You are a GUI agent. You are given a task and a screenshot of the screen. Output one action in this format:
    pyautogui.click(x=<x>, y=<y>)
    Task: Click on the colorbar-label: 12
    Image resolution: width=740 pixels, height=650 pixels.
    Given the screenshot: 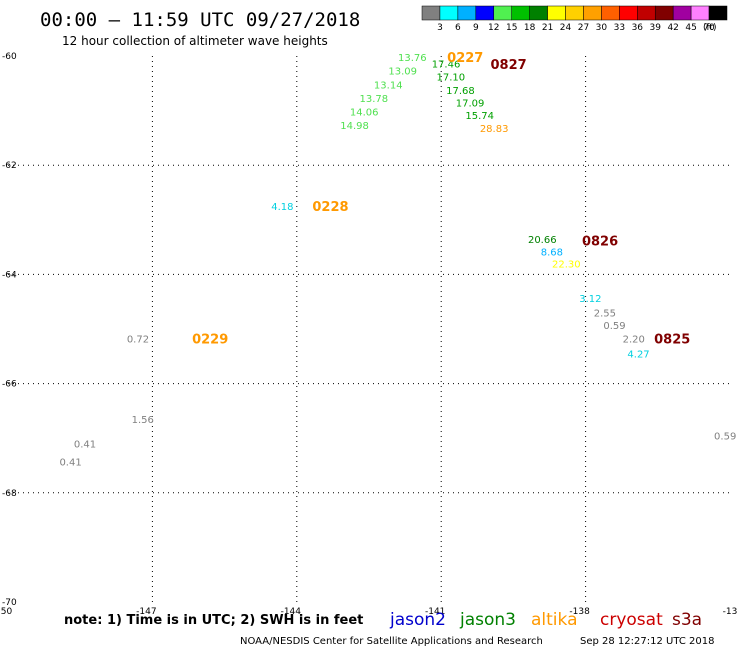 What is the action you would take?
    pyautogui.click(x=493, y=28)
    